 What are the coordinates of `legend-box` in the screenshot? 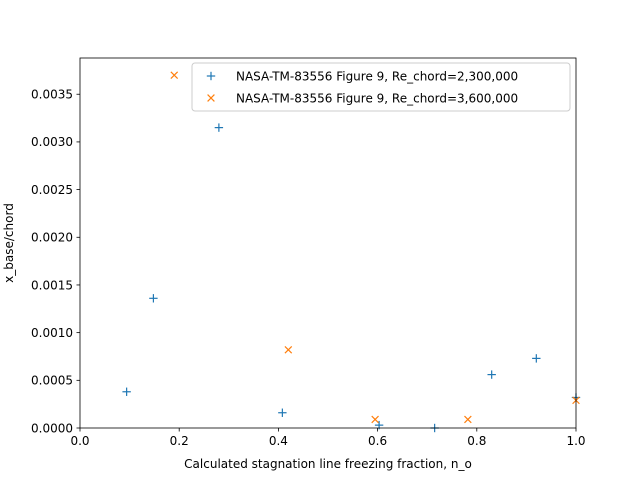 It's located at (381, 87).